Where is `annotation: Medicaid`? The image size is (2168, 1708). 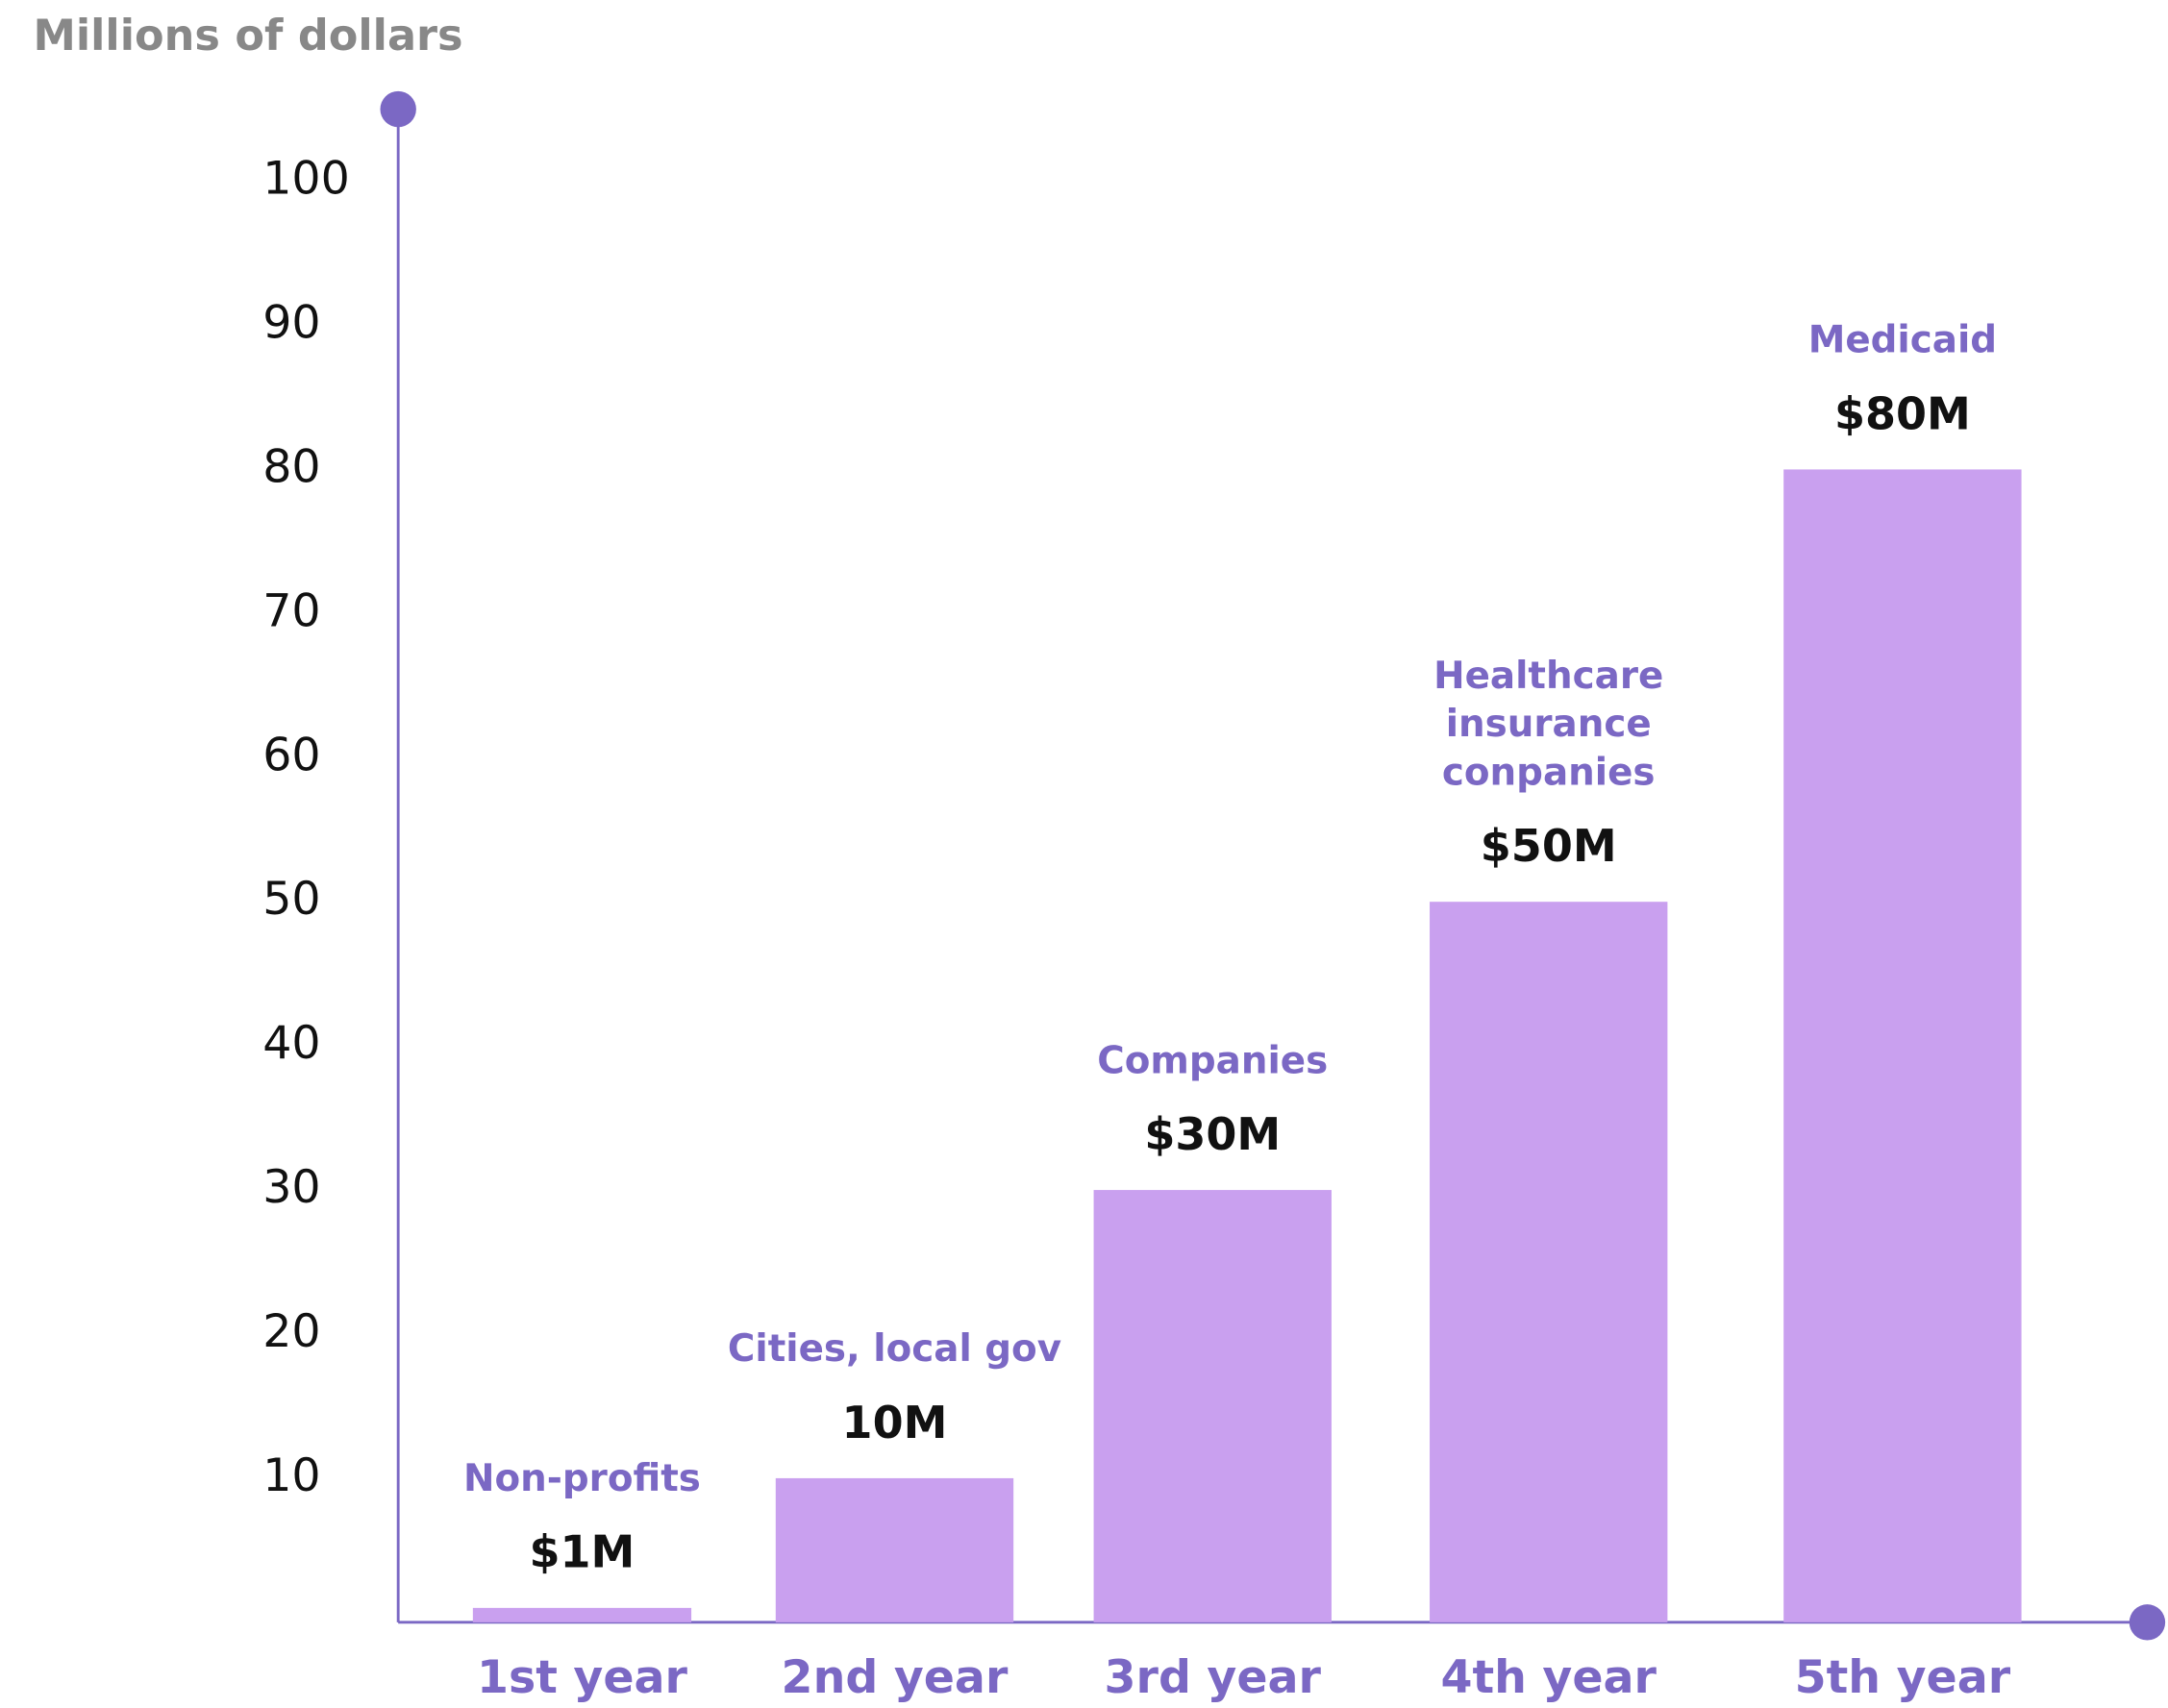
annotation: Medicaid is located at coordinates (1902, 341).